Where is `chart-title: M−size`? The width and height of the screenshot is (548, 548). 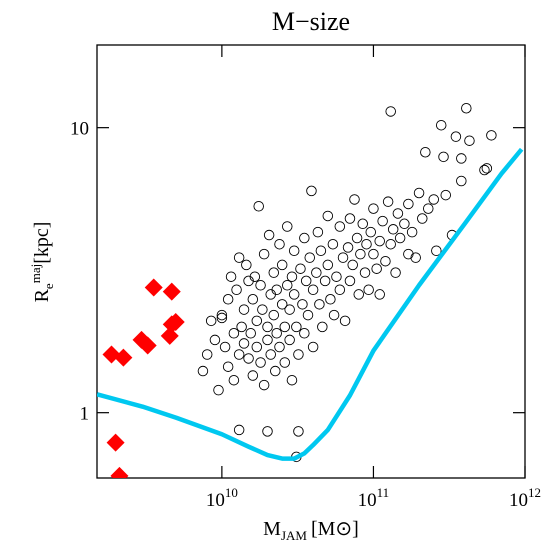
chart-title: M−size is located at coordinates (311, 21).